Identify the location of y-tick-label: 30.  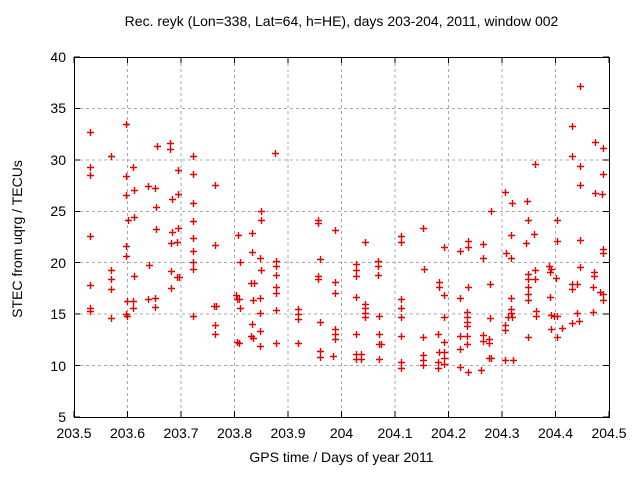
(58, 159).